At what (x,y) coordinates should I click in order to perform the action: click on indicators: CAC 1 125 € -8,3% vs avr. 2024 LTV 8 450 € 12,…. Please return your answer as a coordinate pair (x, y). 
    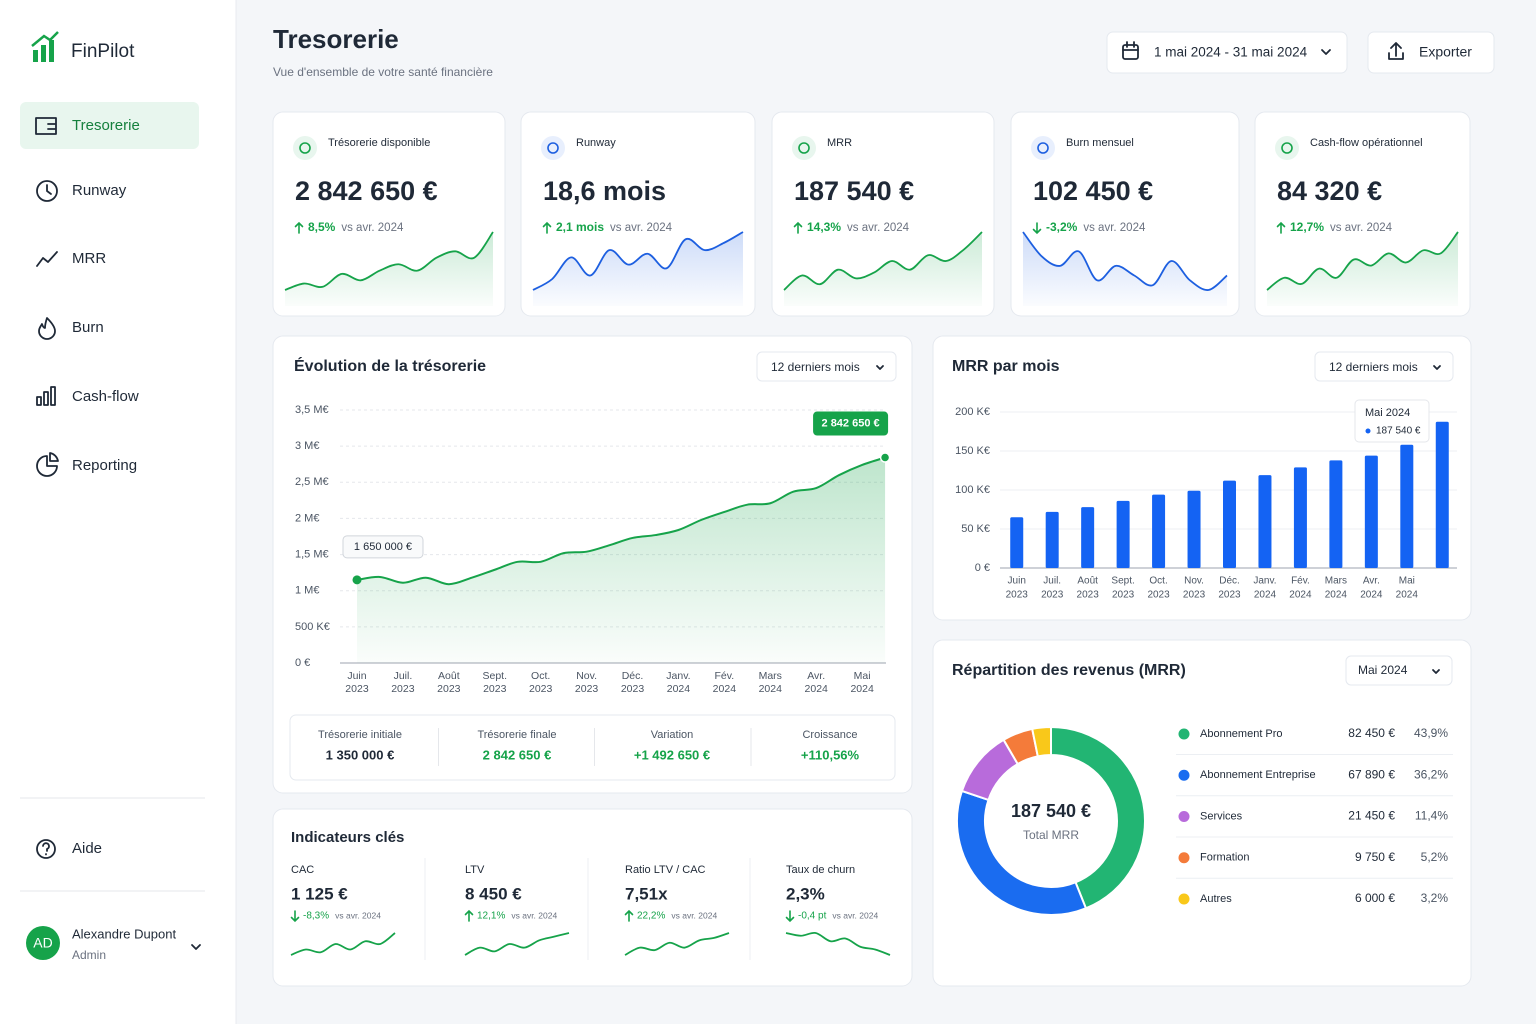
    Looking at the image, I should click on (590, 910).